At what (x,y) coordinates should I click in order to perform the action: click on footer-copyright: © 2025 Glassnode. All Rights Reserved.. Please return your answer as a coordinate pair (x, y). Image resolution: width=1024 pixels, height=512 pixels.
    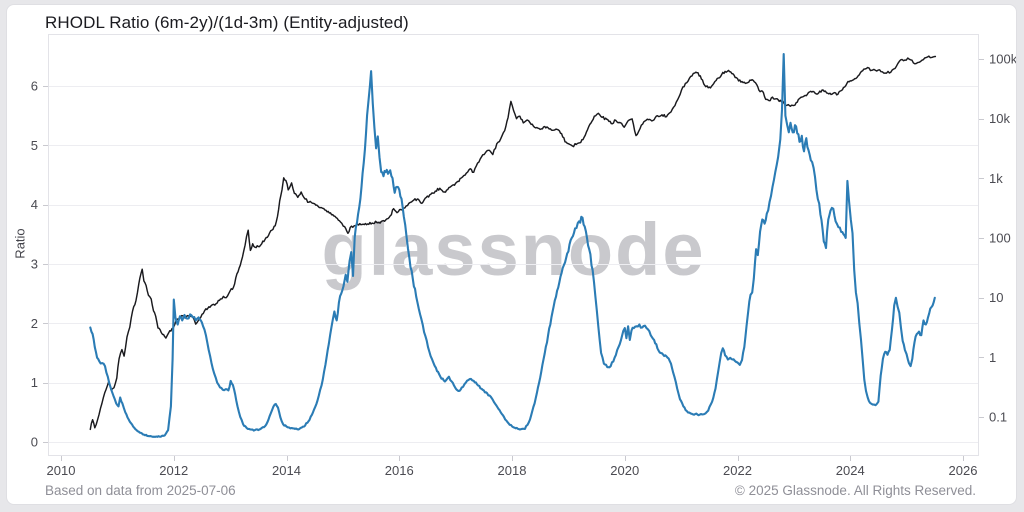
    Looking at the image, I should click on (855, 490).